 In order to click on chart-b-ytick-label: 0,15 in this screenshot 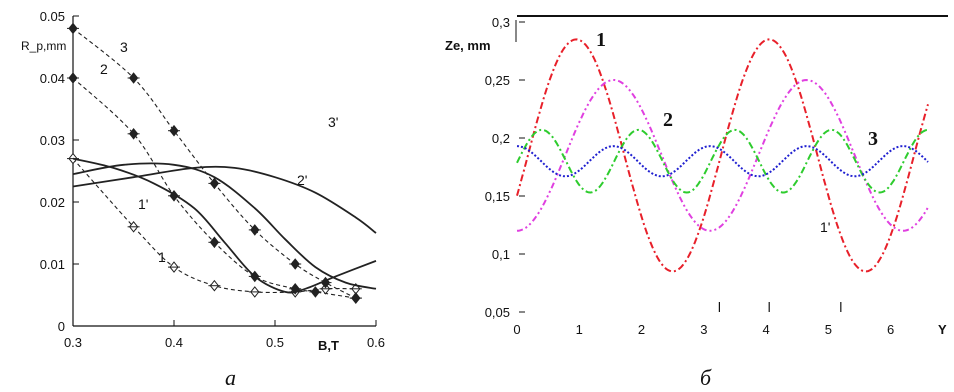, I will do `click(497, 196)`.